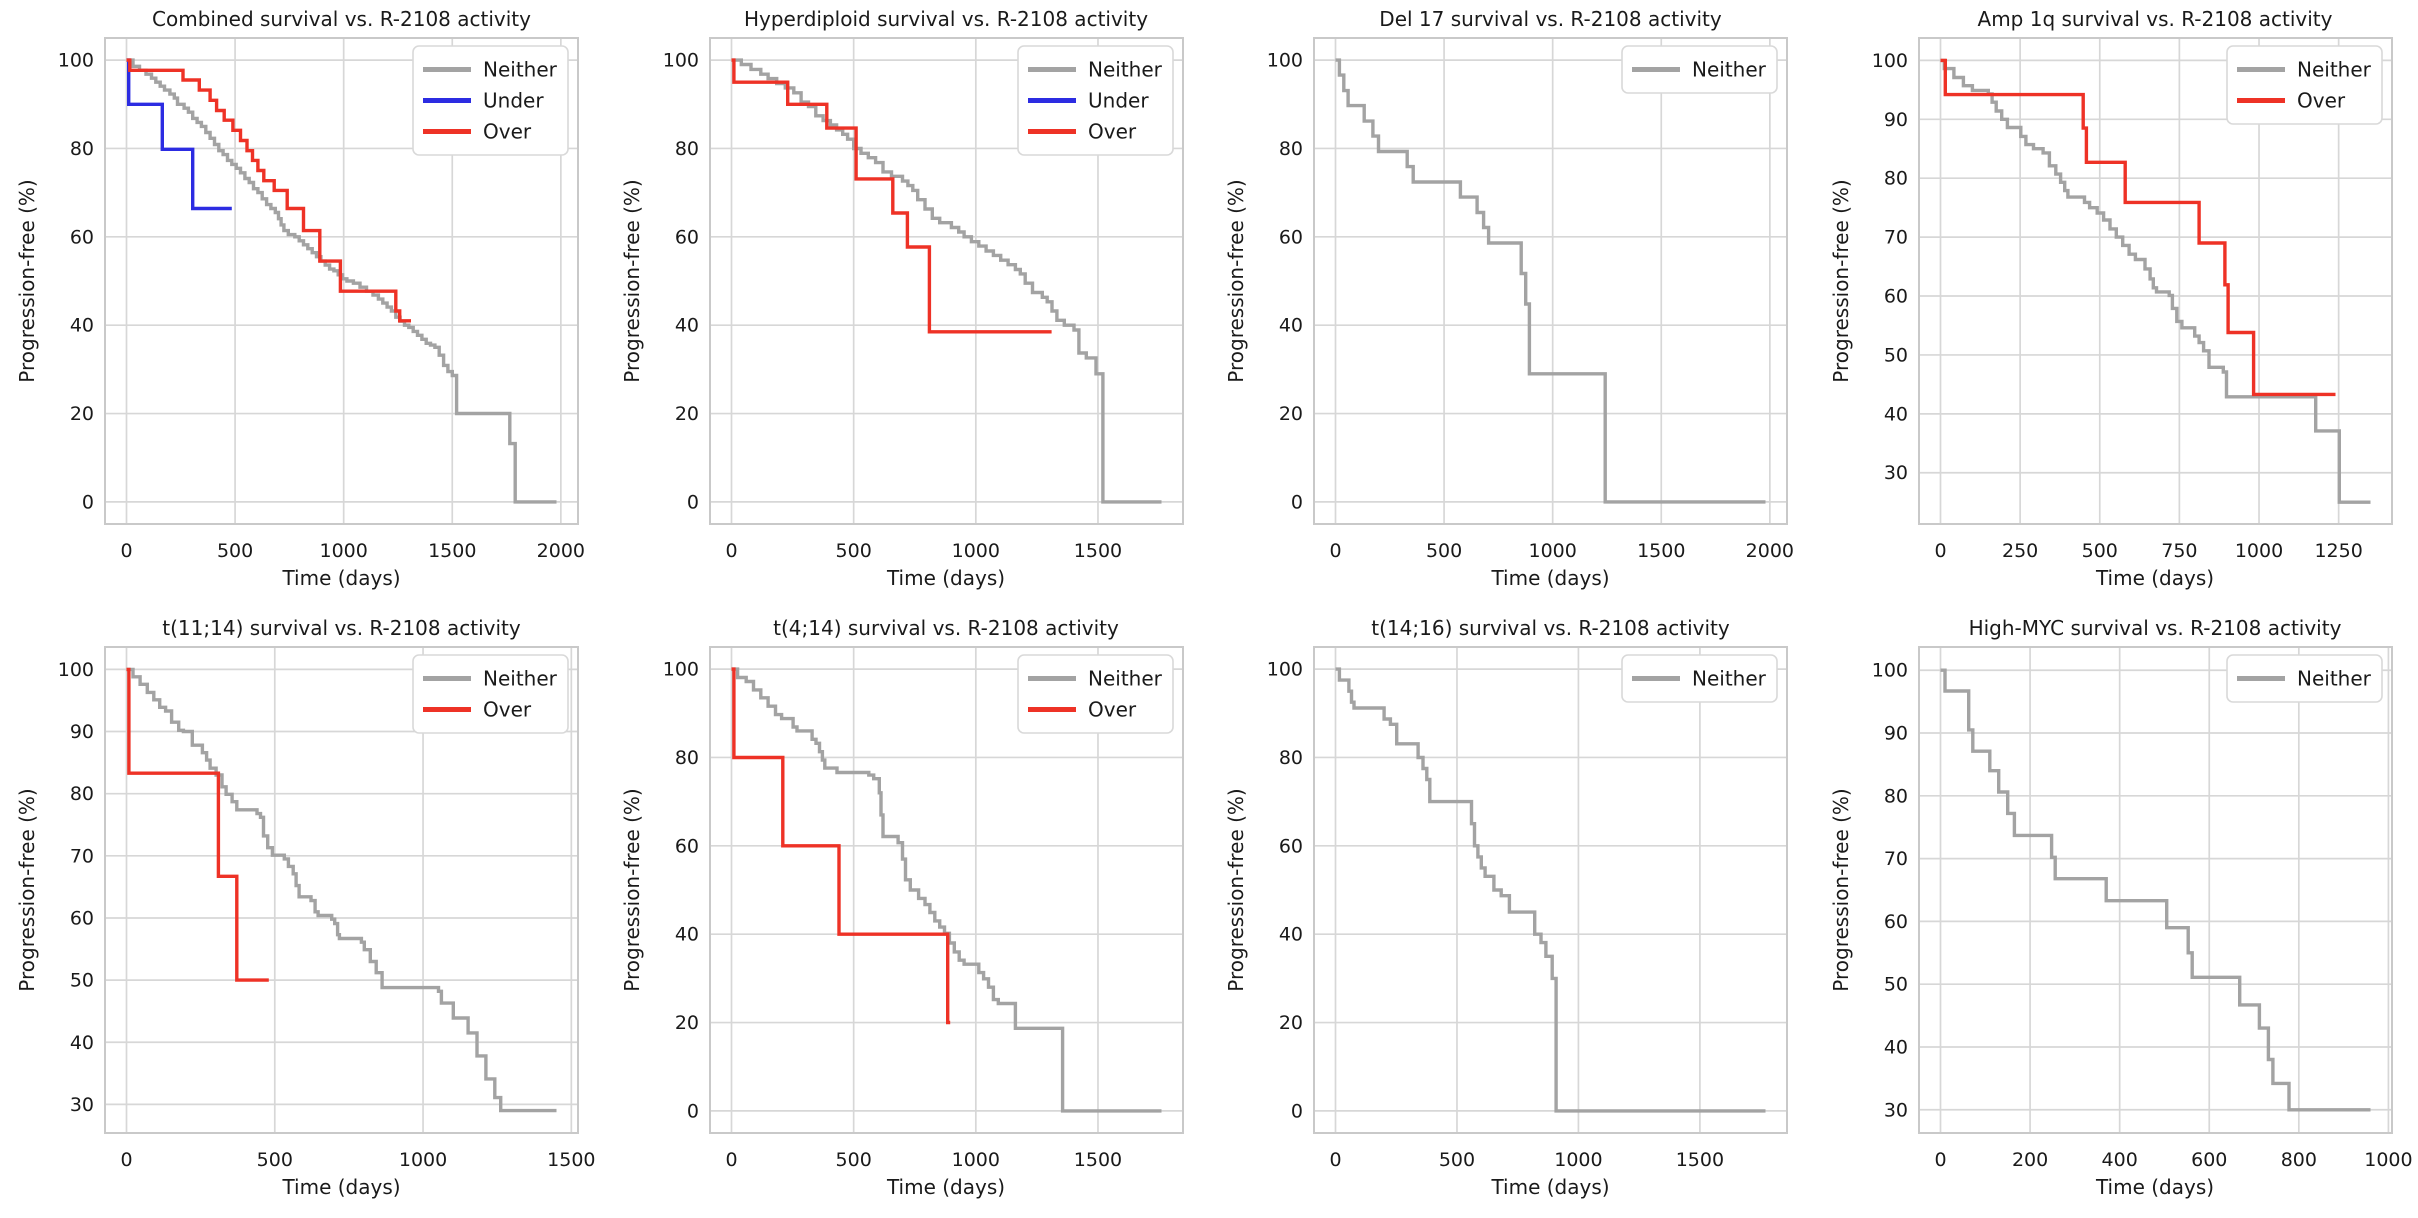  Describe the element at coordinates (561, 551) in the screenshot. I see `x-tick-label: 2000` at that location.